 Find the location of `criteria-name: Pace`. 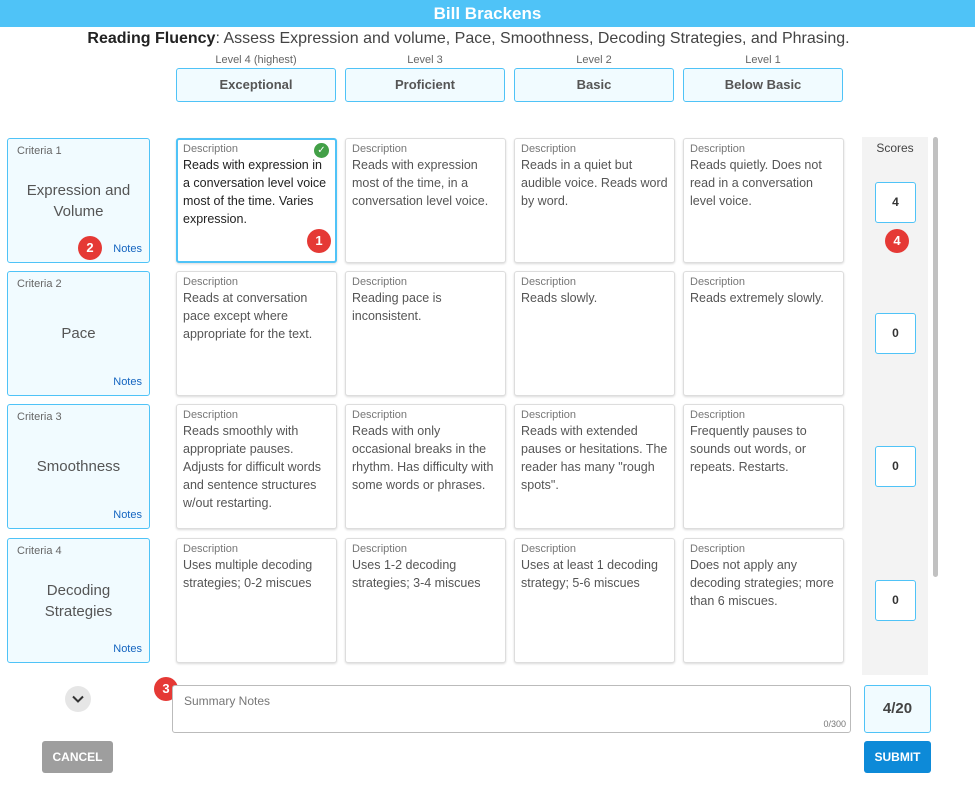

criteria-name: Pace is located at coordinates (78, 333).